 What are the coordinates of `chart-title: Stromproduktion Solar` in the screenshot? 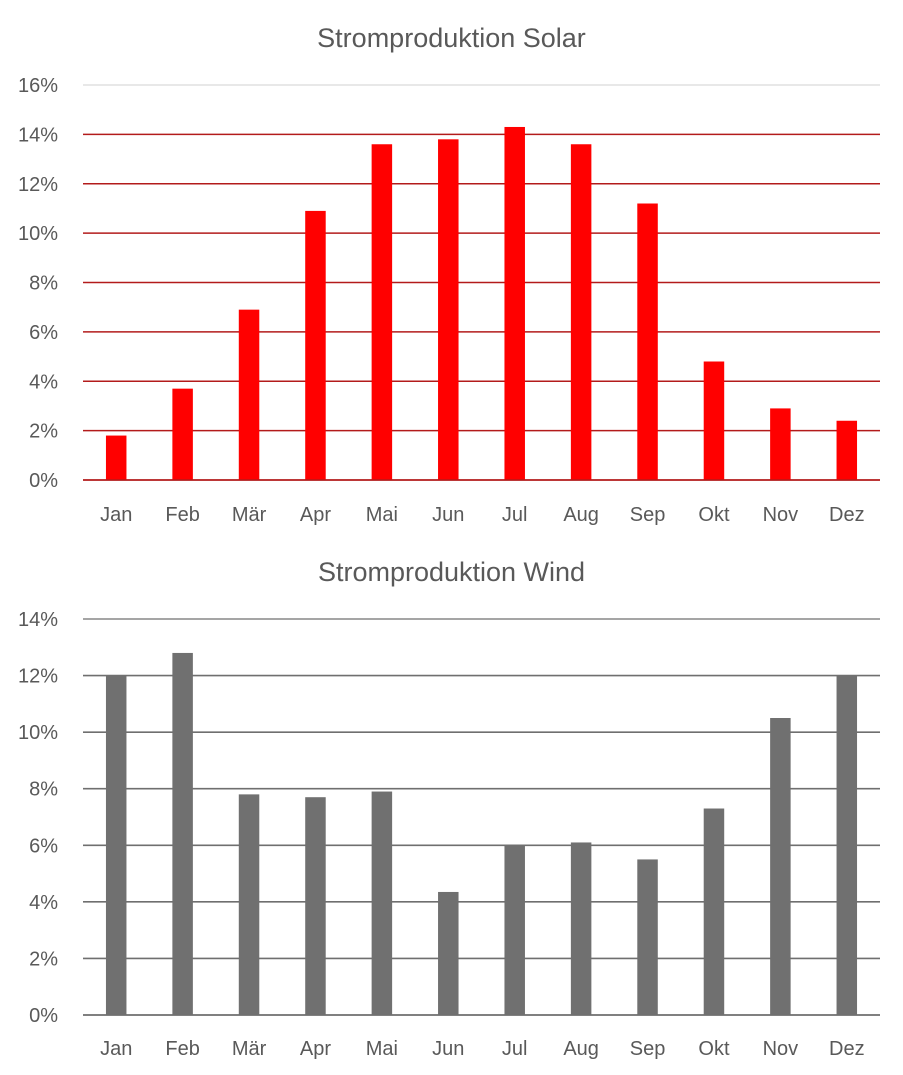 It's located at (451, 38).